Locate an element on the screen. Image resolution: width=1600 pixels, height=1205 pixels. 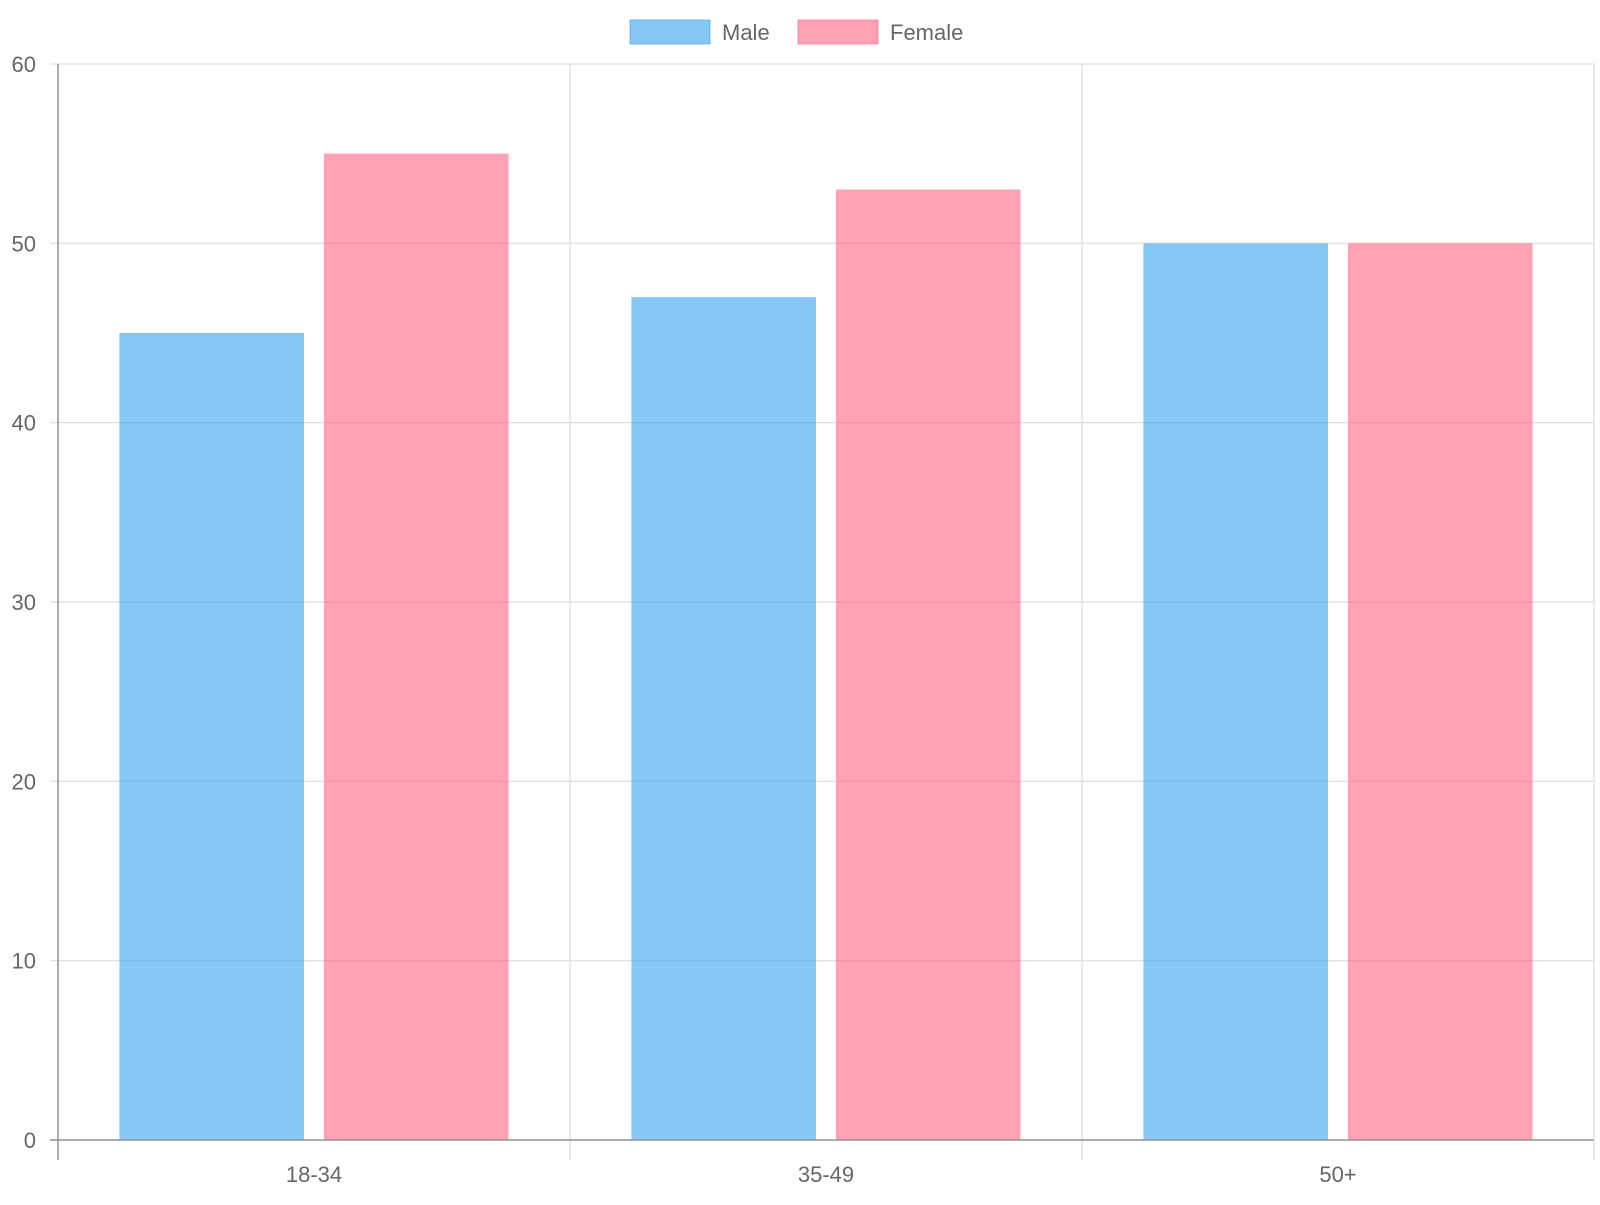
y-tick-label: 10 is located at coordinates (24, 961).